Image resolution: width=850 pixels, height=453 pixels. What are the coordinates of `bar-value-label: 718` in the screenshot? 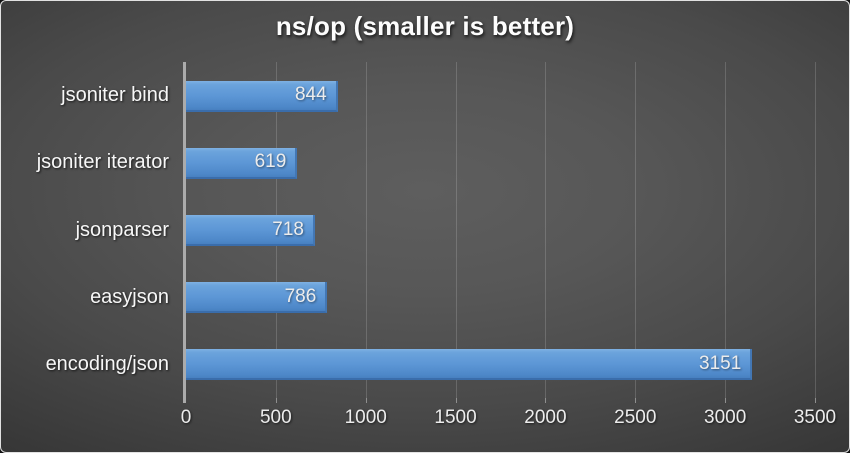 It's located at (288, 229).